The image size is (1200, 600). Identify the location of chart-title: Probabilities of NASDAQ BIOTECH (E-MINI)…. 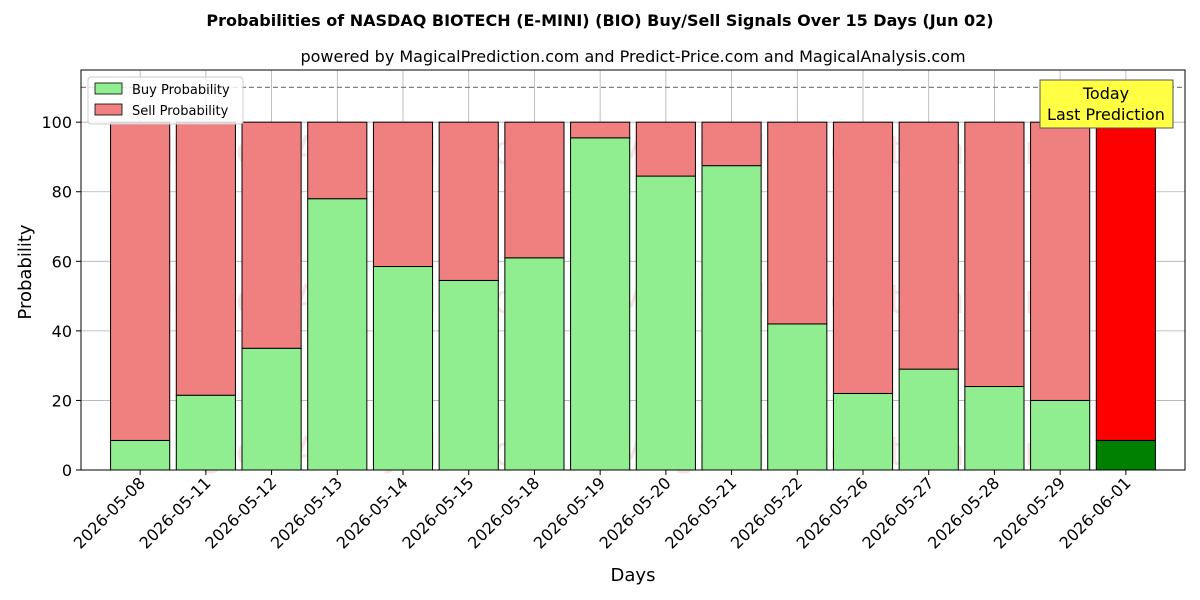
(599, 20).